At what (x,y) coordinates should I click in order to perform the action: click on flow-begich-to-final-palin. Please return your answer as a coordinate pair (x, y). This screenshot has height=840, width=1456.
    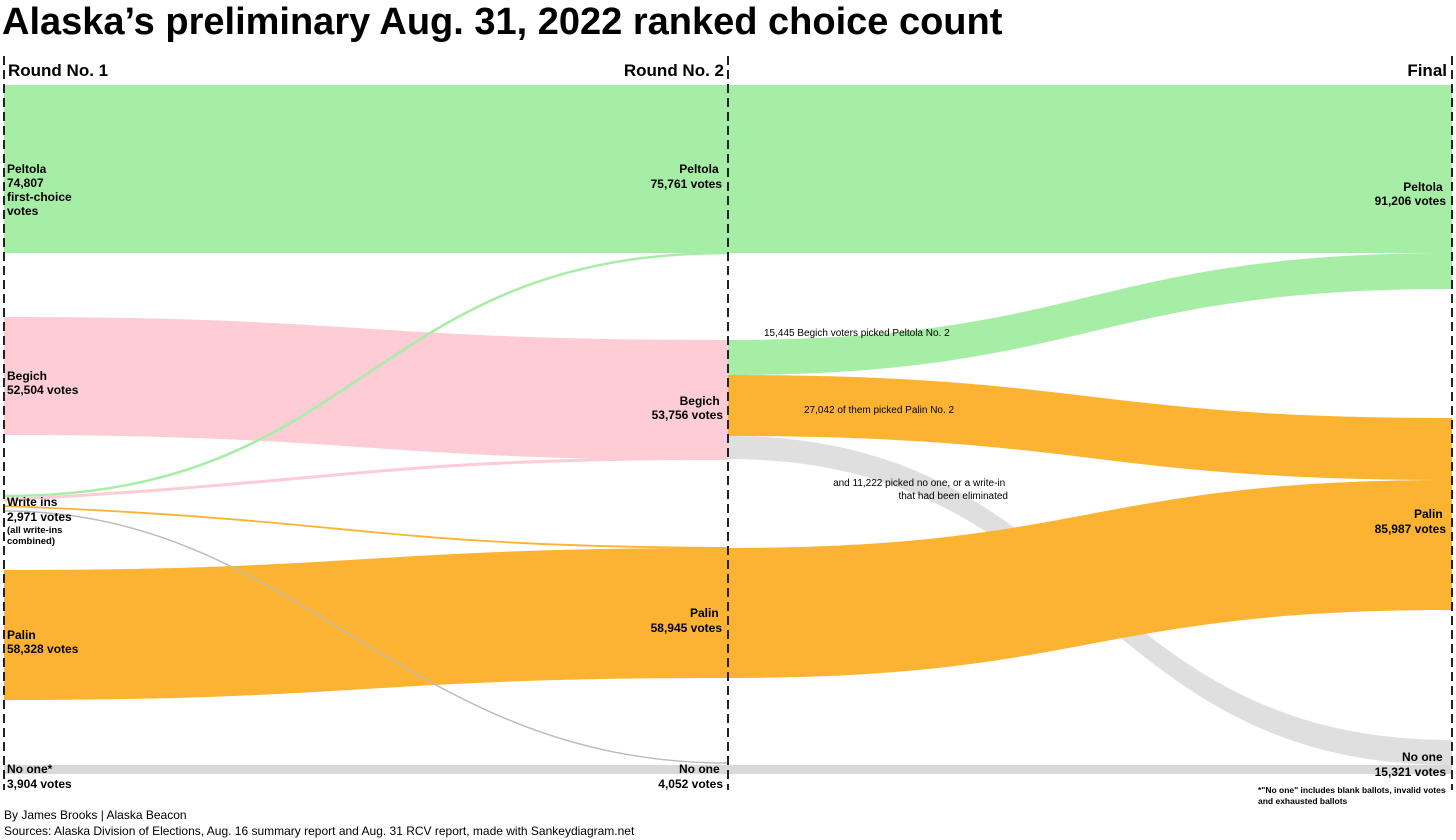
    Looking at the image, I should click on (1090, 427).